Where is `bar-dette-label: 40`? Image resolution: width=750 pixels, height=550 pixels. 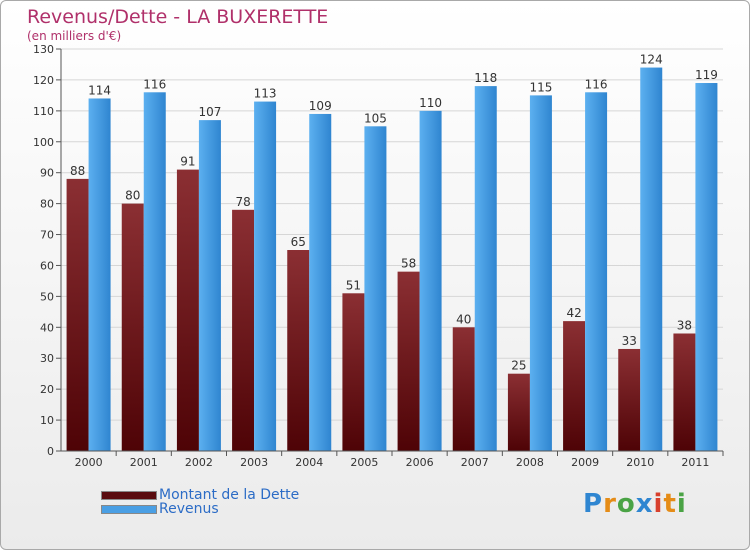
bar-dette-label: 40 is located at coordinates (463, 319).